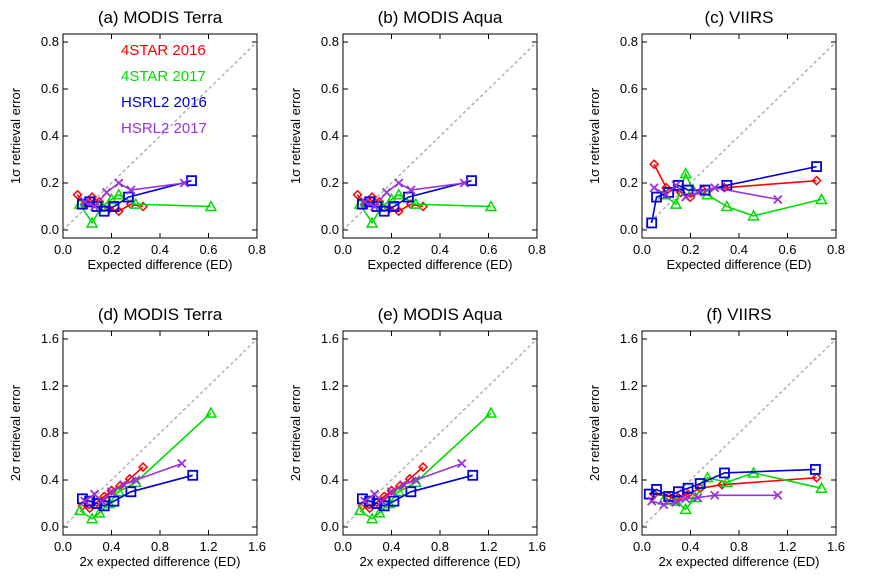 Image resolution: width=874 pixels, height=580 pixels. Describe the element at coordinates (160, 264) in the screenshot. I see `x-axis-label: Expected difference (ED)` at that location.